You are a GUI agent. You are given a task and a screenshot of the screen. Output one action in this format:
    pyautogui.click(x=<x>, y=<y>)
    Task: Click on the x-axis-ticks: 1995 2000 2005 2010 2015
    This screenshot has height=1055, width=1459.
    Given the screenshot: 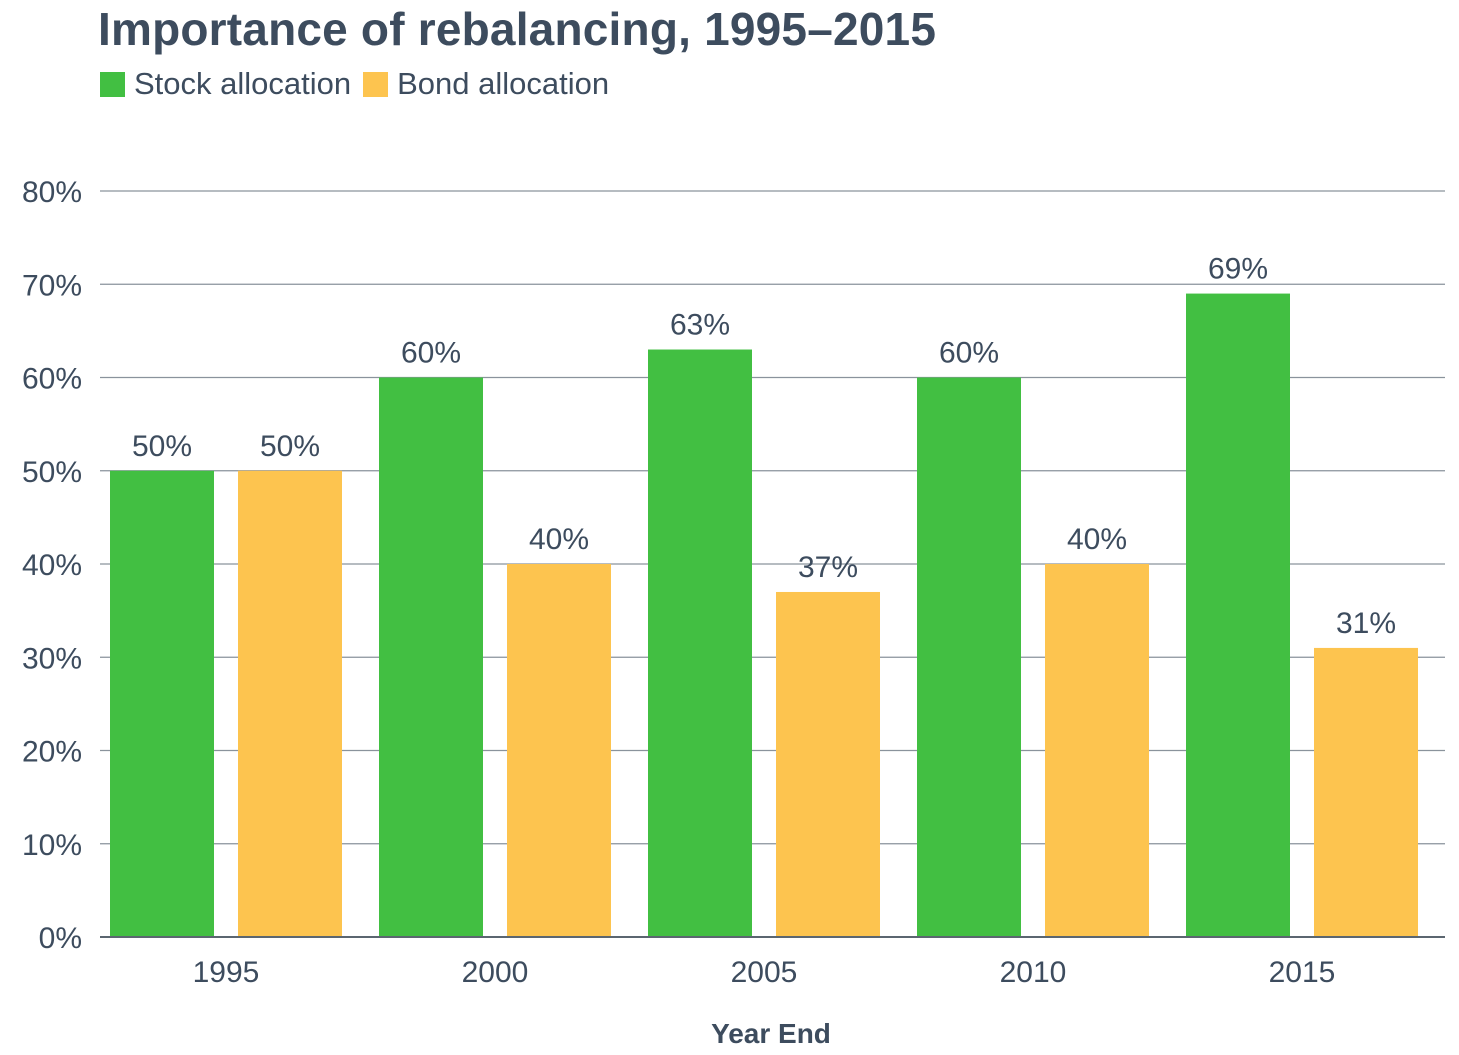 What is the action you would take?
    pyautogui.click(x=764, y=972)
    